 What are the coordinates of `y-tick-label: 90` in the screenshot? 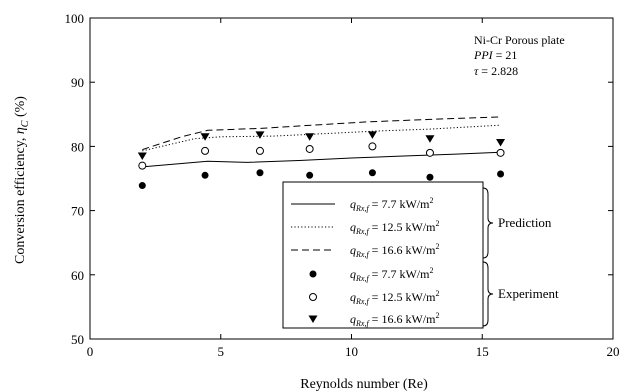 It's located at (77, 82).